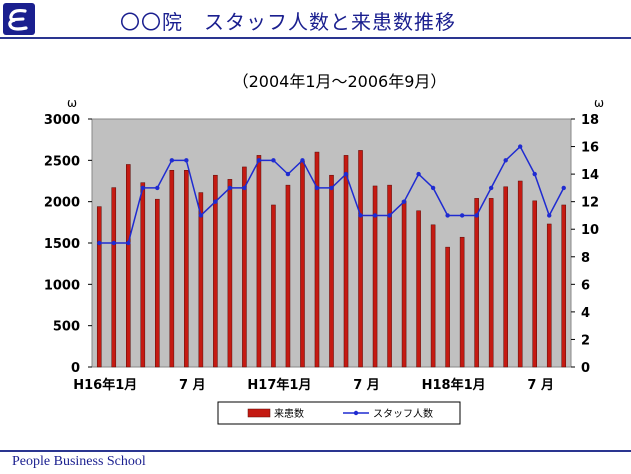  I want to click on logo-icon, so click(19, 19).